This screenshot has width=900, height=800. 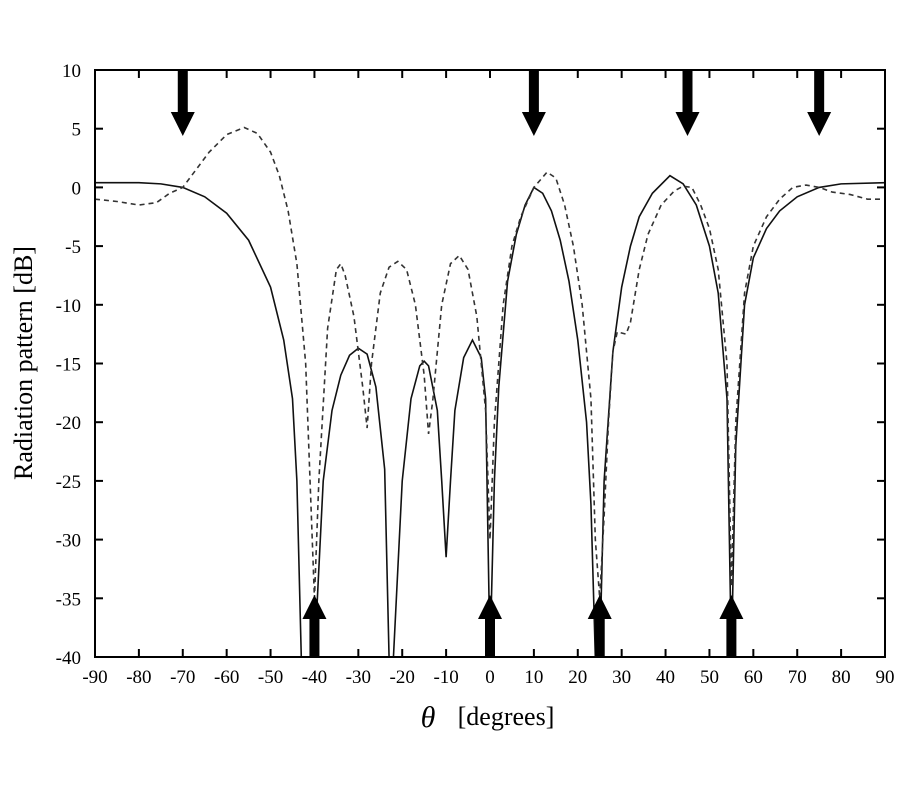 I want to click on x-tick-label: 50, so click(x=709, y=677).